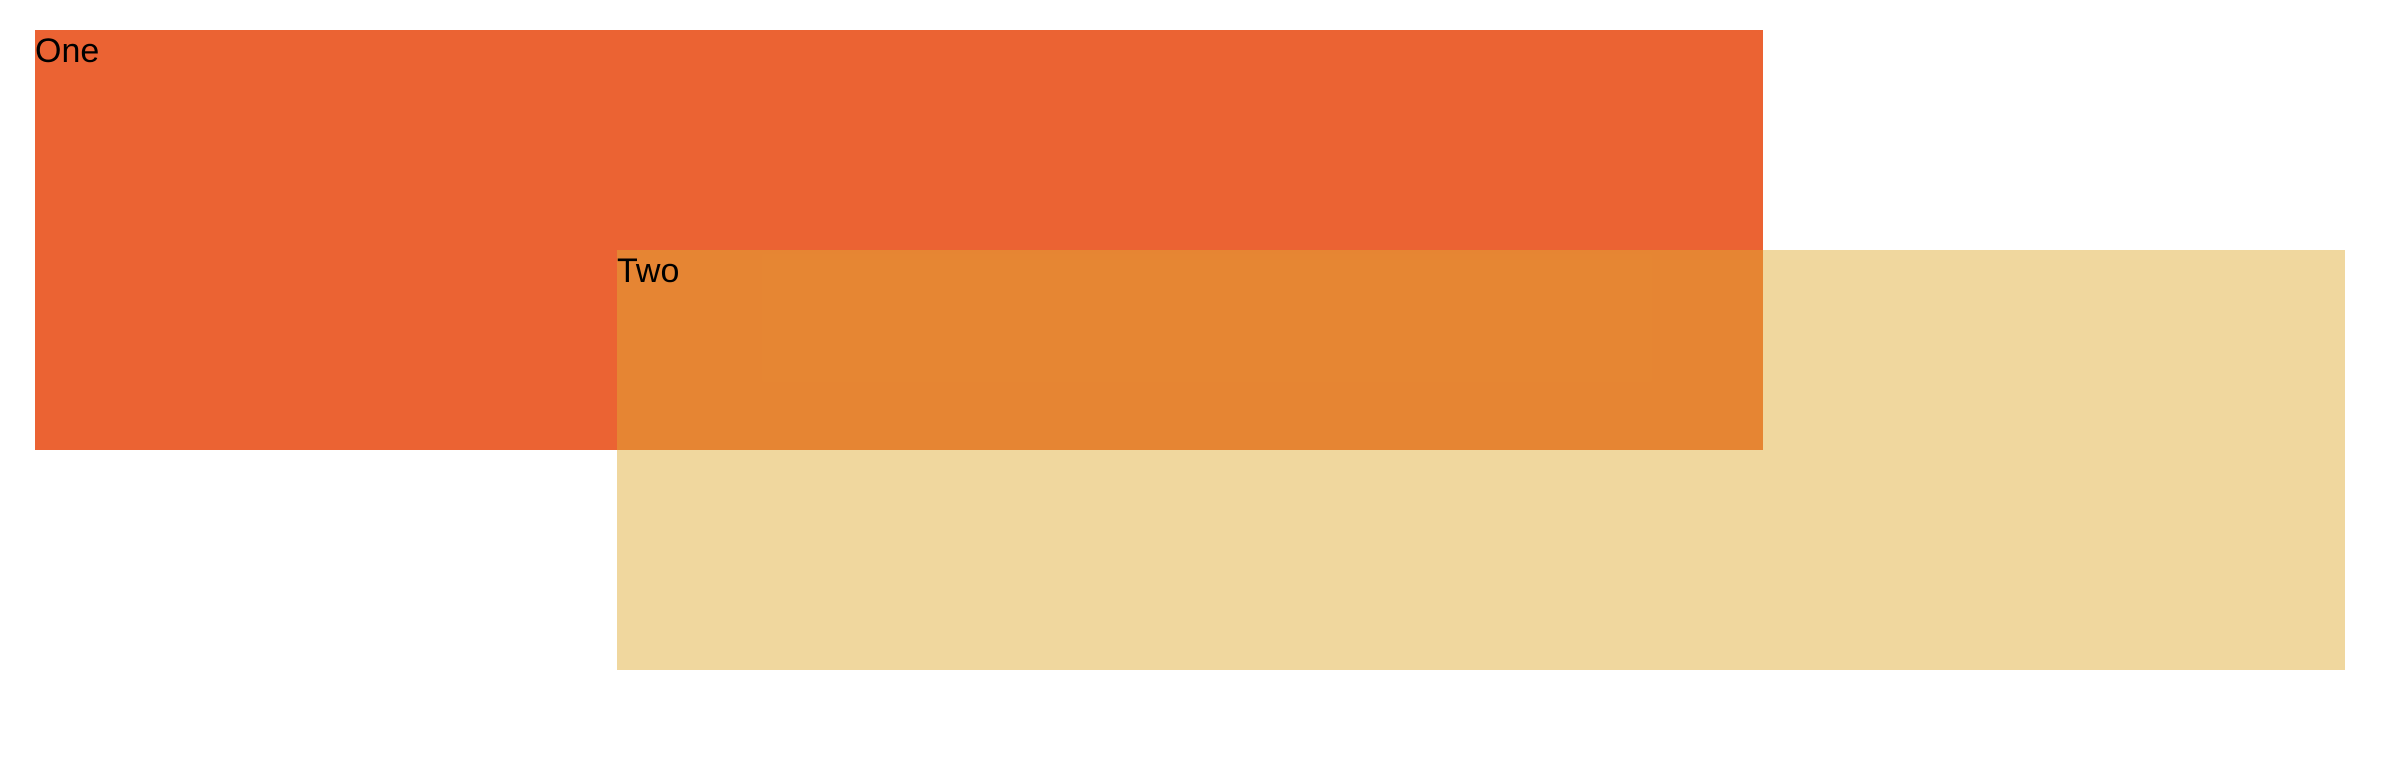  What do you see at coordinates (648, 271) in the screenshot?
I see `box-two-label: Two` at bounding box center [648, 271].